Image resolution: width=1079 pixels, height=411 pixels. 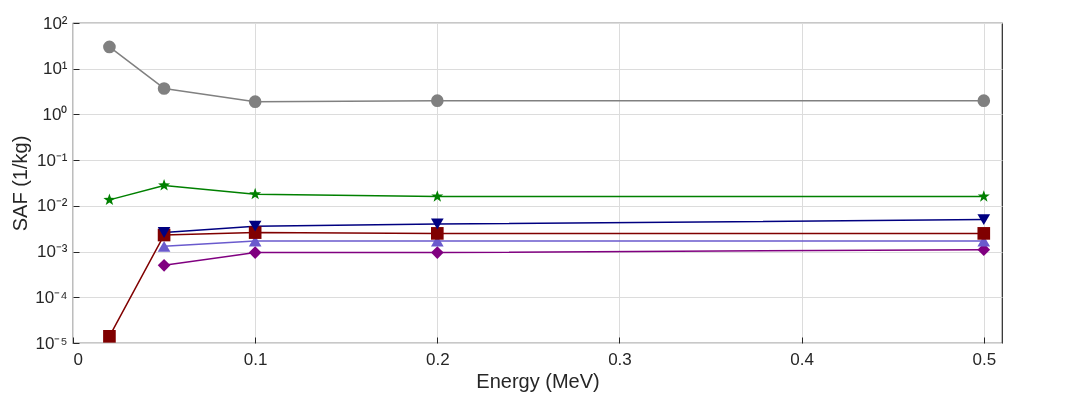 What do you see at coordinates (20, 183) in the screenshot?
I see `y-axis-title: SAF (1/kg)` at bounding box center [20, 183].